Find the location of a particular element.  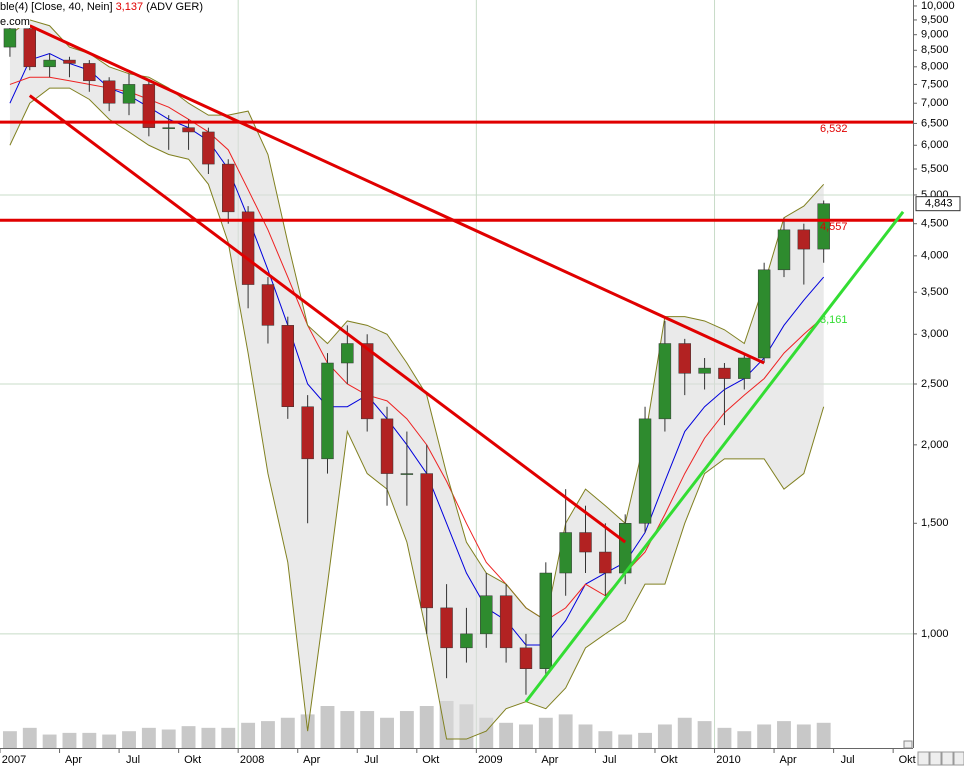

last-price-box is located at coordinates (938, 204).